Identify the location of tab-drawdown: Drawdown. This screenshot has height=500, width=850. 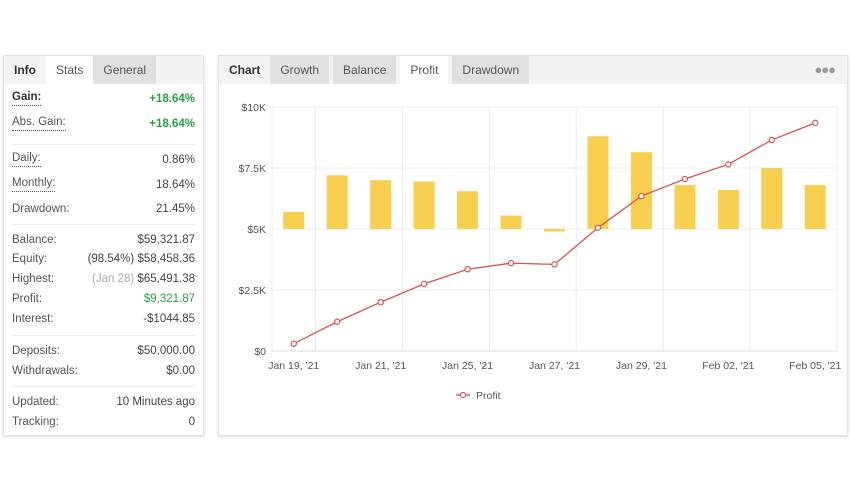
(491, 70).